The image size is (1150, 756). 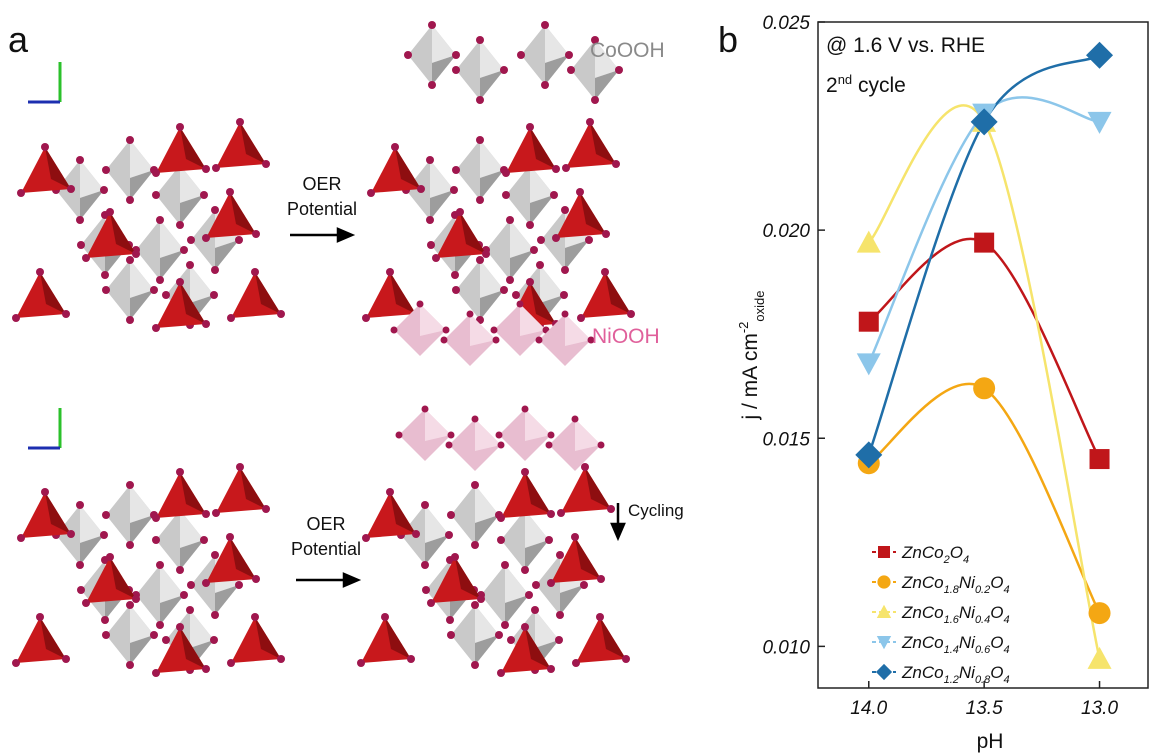 What do you see at coordinates (656, 510) in the screenshot?
I see `arrow-label: Cycling` at bounding box center [656, 510].